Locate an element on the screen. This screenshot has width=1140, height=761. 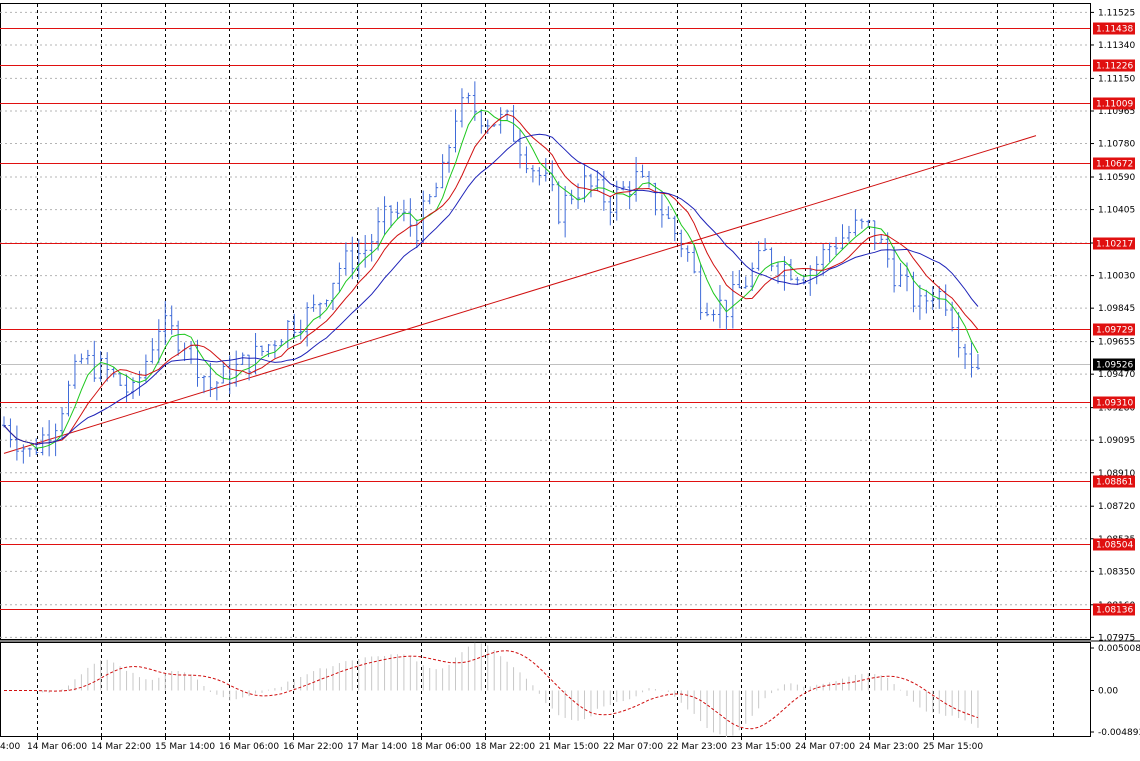
indicator-pane-frame is located at coordinates (545, 689).